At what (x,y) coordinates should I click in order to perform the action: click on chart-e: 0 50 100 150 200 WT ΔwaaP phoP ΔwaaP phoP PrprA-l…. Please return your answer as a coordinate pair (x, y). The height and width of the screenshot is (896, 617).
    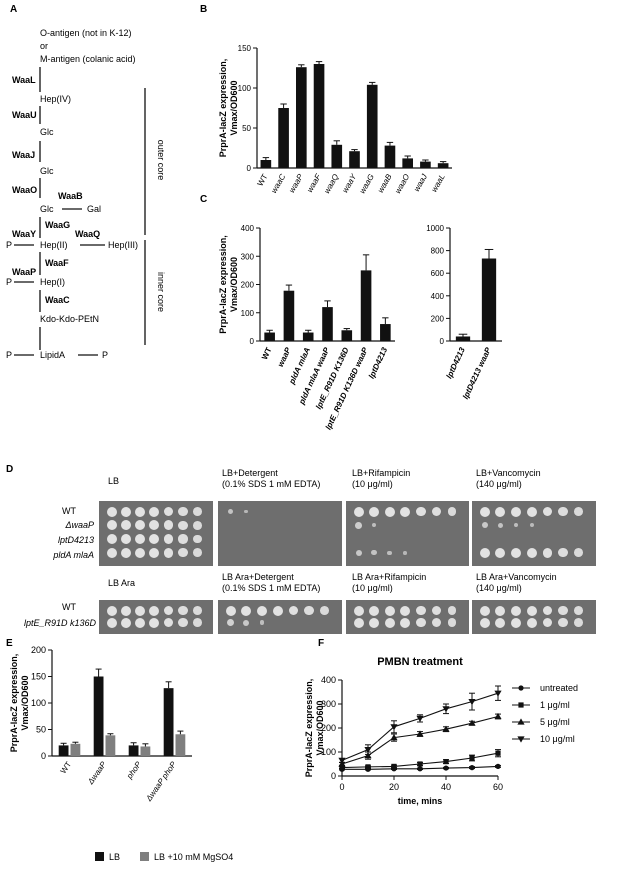
    Looking at the image, I should click on (121, 753).